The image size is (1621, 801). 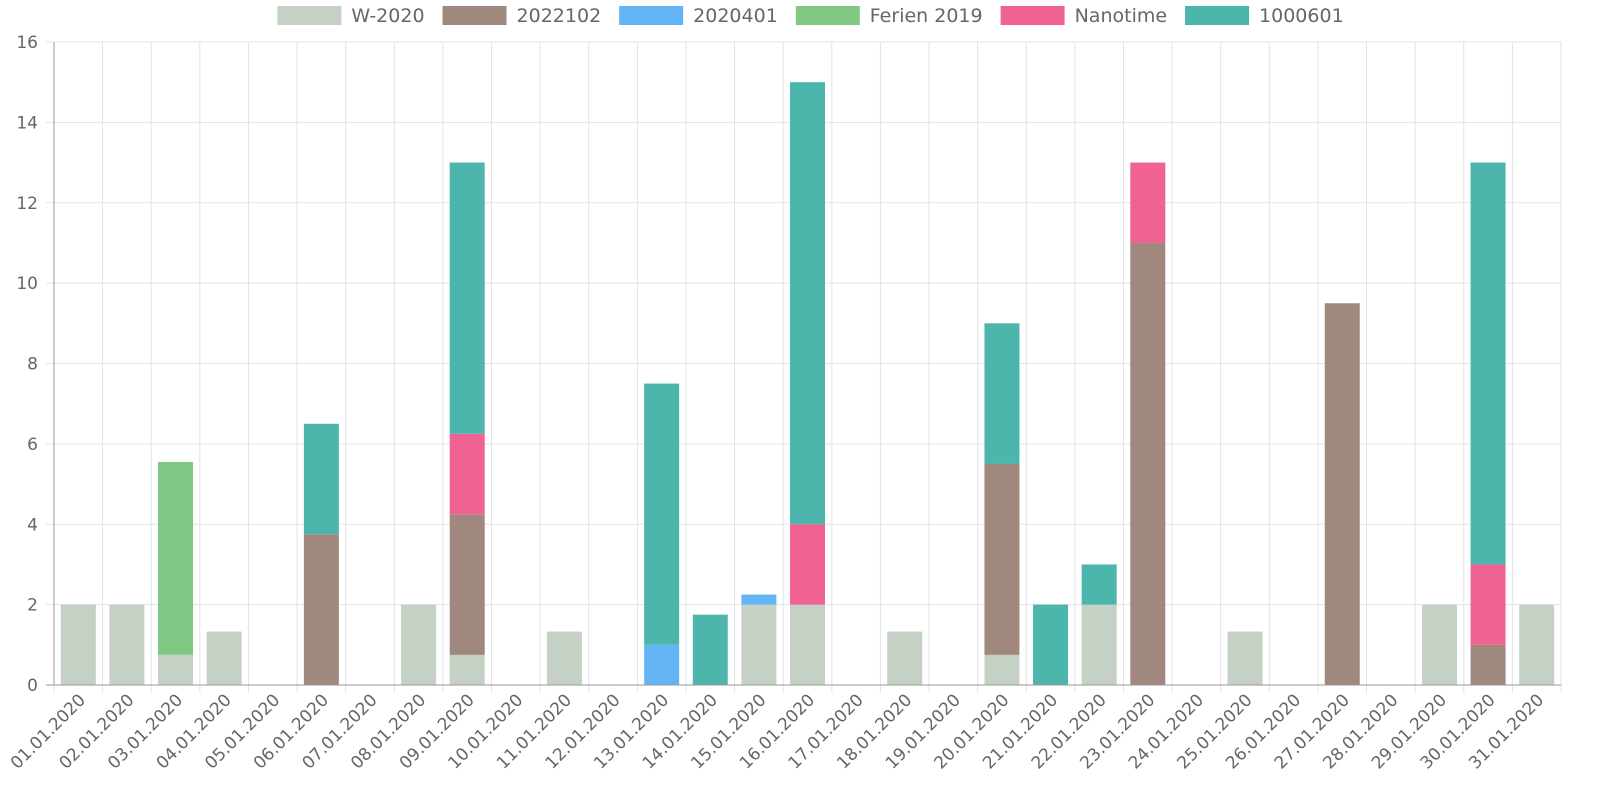 What do you see at coordinates (32, 686) in the screenshot?
I see `y-tick-label: 0` at bounding box center [32, 686].